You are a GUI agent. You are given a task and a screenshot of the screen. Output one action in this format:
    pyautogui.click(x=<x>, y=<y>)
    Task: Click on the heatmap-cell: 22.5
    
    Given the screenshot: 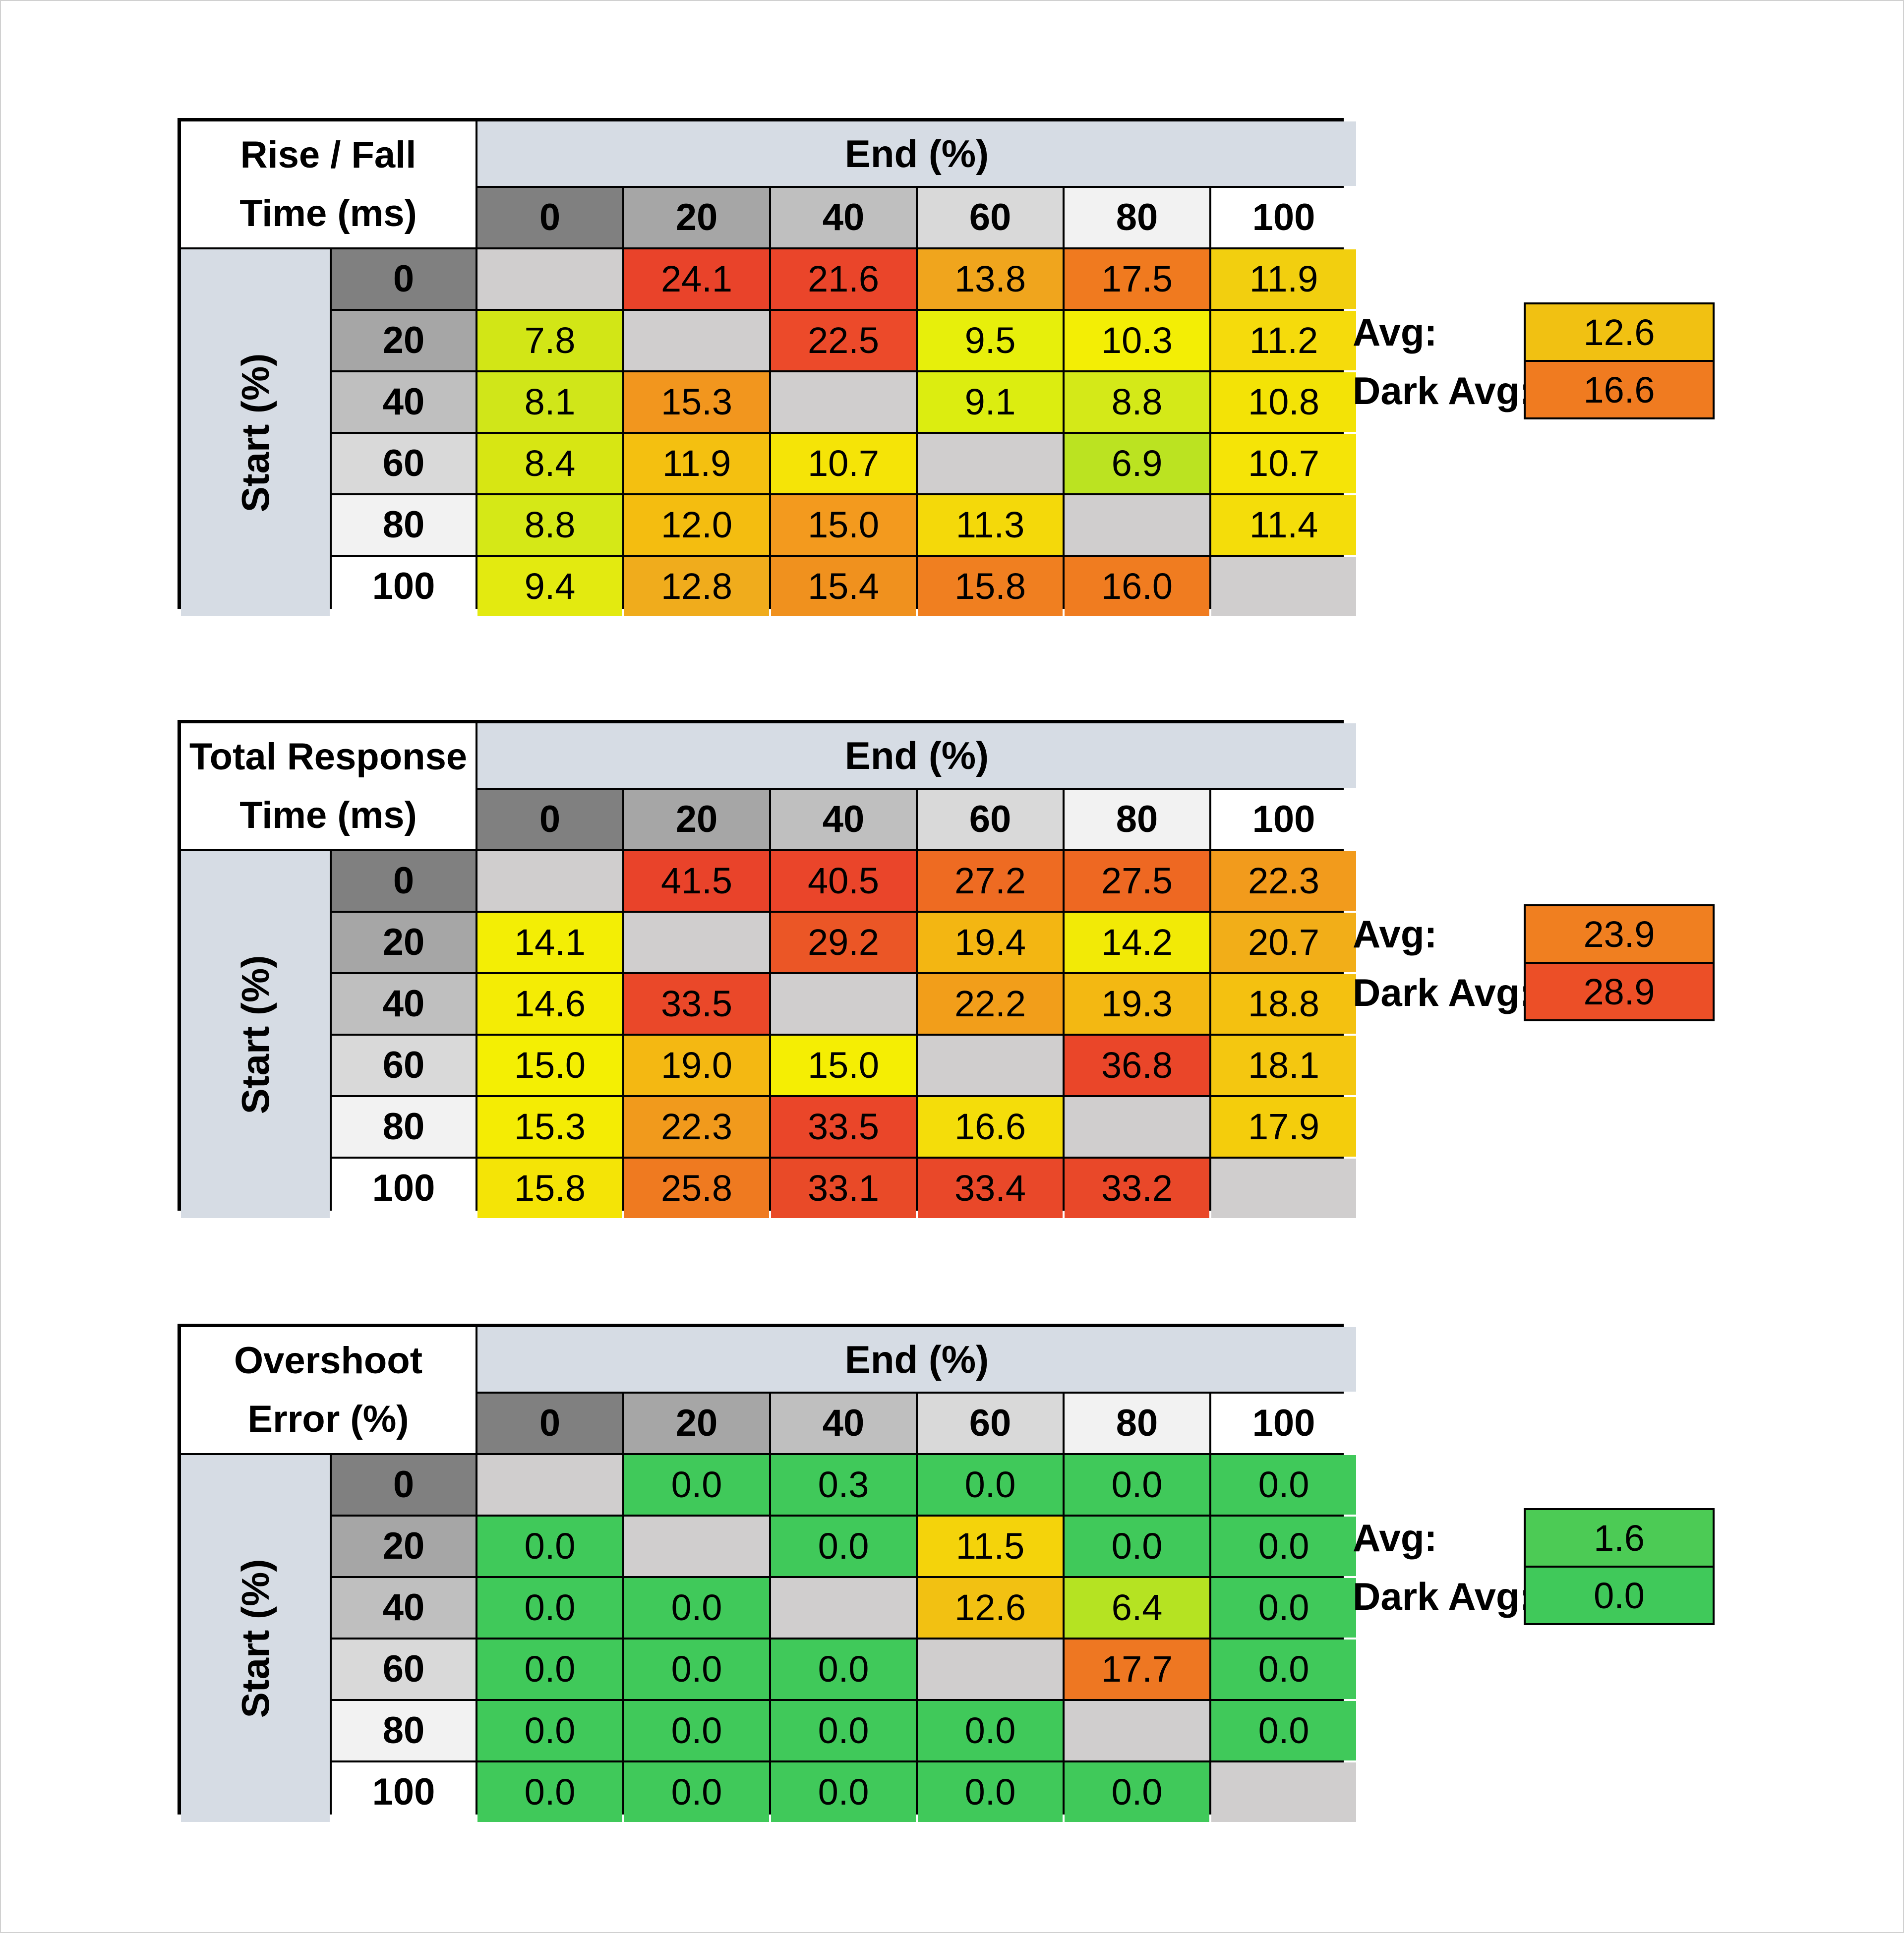 What is the action you would take?
    pyautogui.click(x=843, y=341)
    